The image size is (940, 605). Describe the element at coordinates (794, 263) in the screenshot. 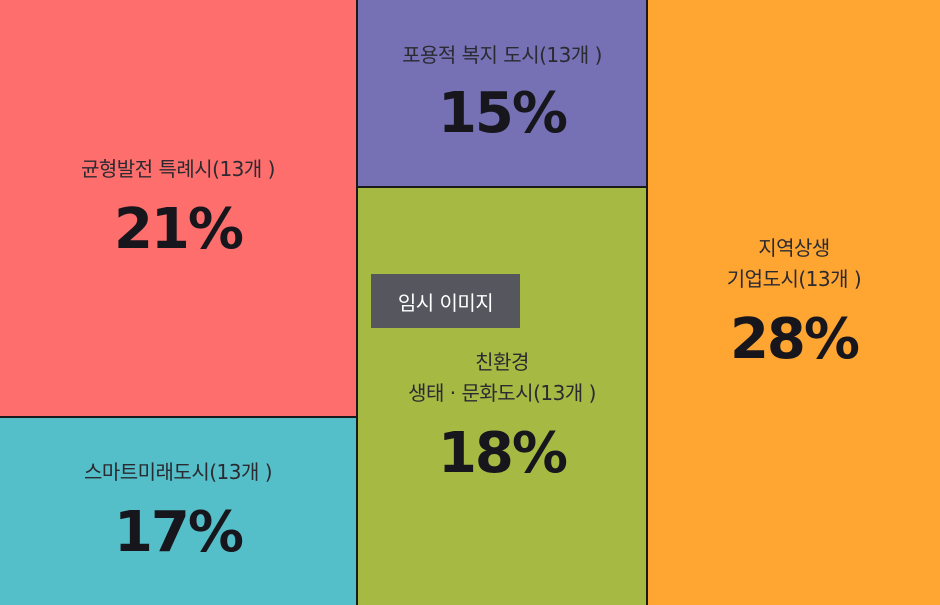

I see `tile-label: 지역상생 기업도시(13개 )` at that location.